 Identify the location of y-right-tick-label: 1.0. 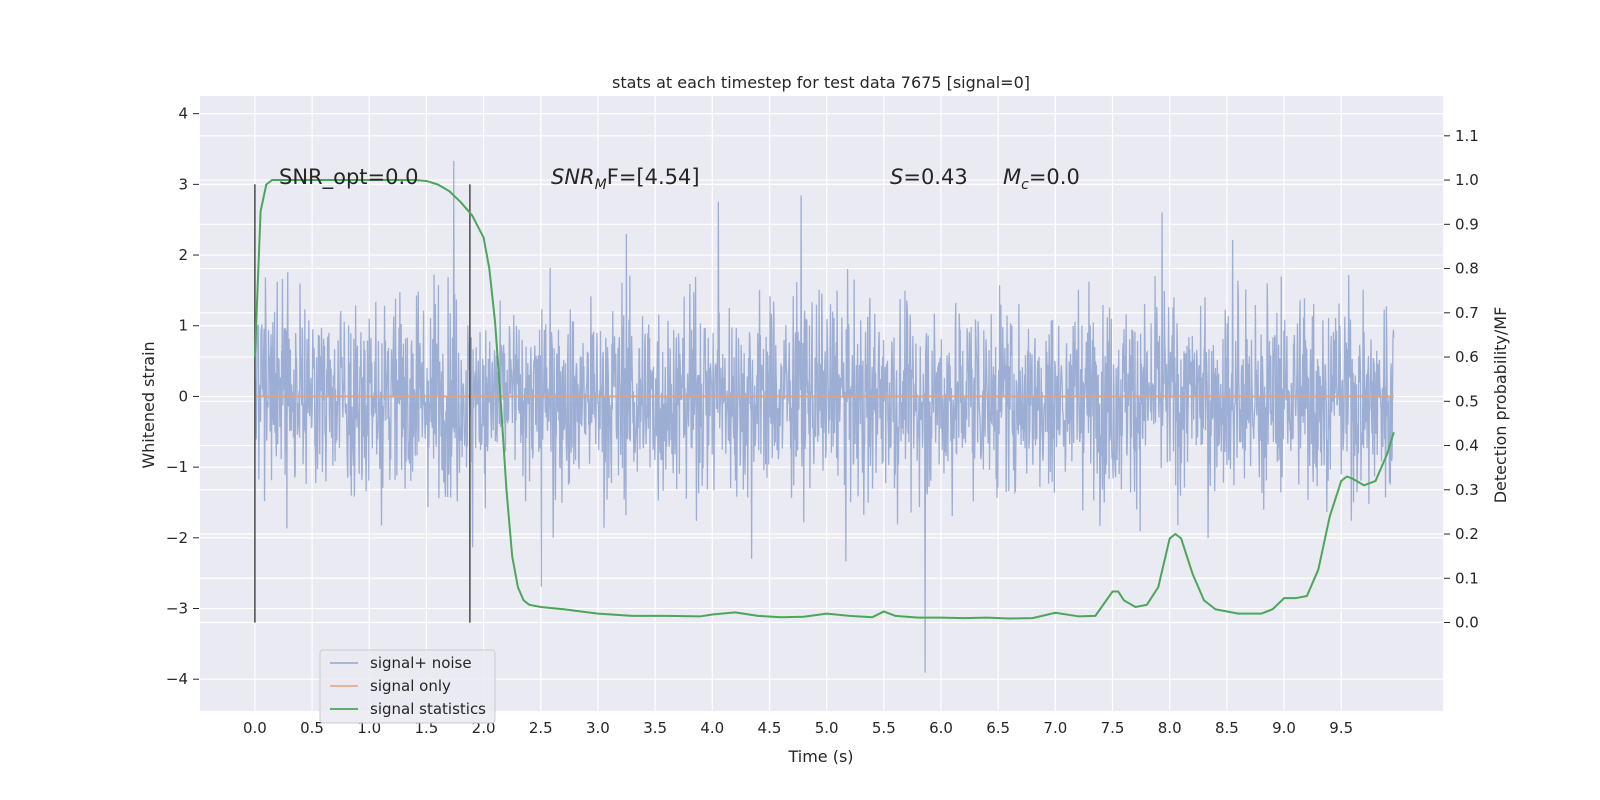
(1467, 180).